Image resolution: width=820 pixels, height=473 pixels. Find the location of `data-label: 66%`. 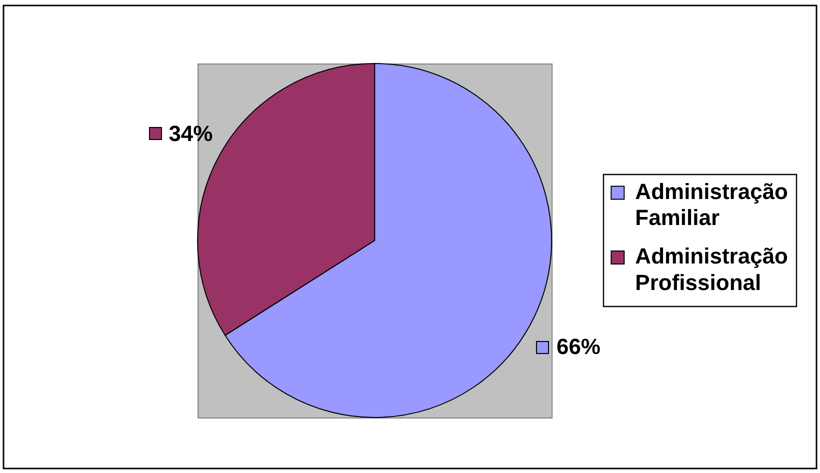

data-label: 66% is located at coordinates (578, 347).